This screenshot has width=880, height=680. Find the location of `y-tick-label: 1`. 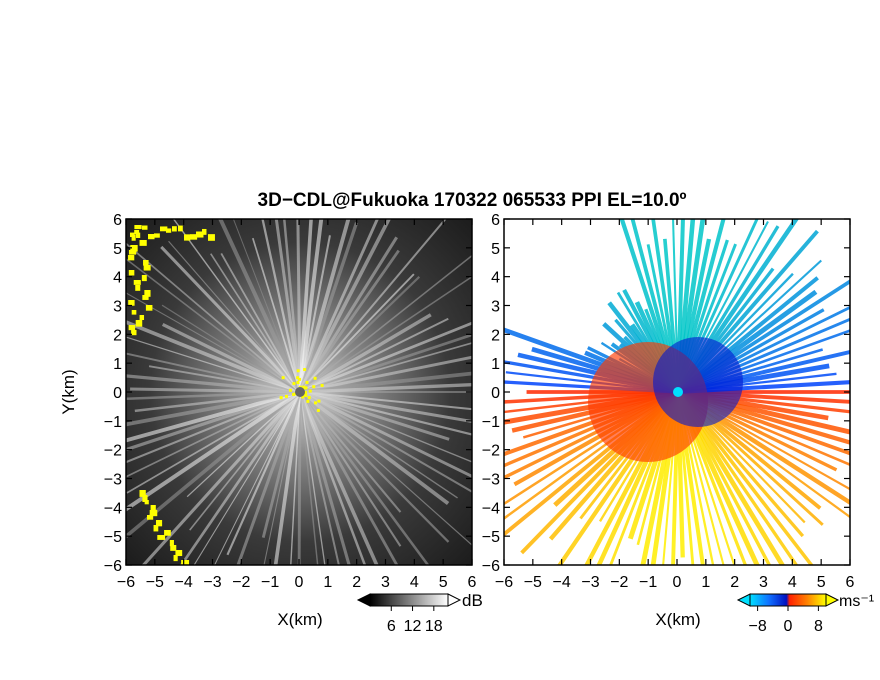

y-tick-label: 1 is located at coordinates (117, 364).